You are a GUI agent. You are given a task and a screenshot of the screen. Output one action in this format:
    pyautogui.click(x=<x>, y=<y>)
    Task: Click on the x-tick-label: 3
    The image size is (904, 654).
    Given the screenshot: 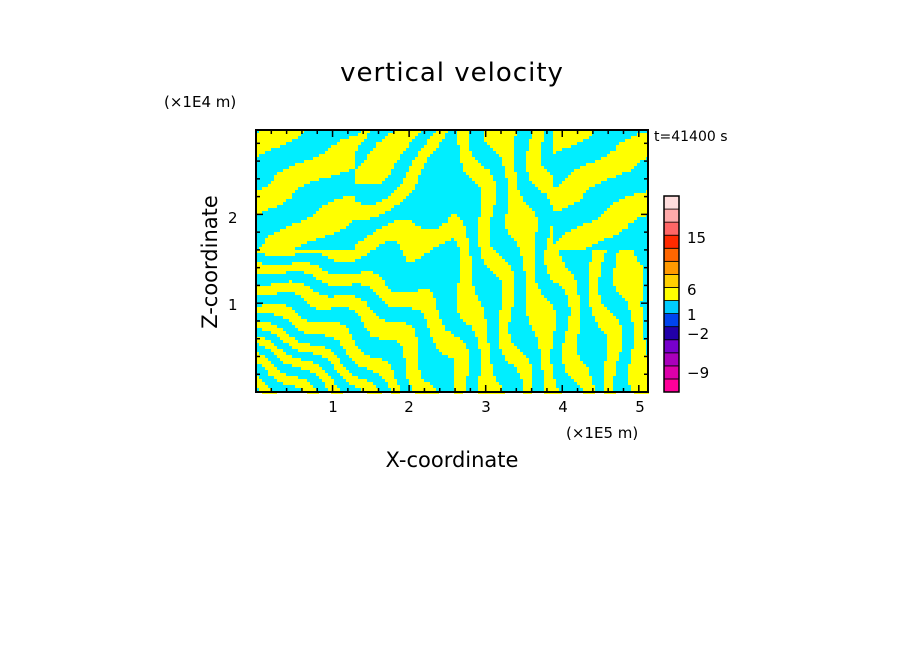 What is the action you would take?
    pyautogui.click(x=486, y=407)
    